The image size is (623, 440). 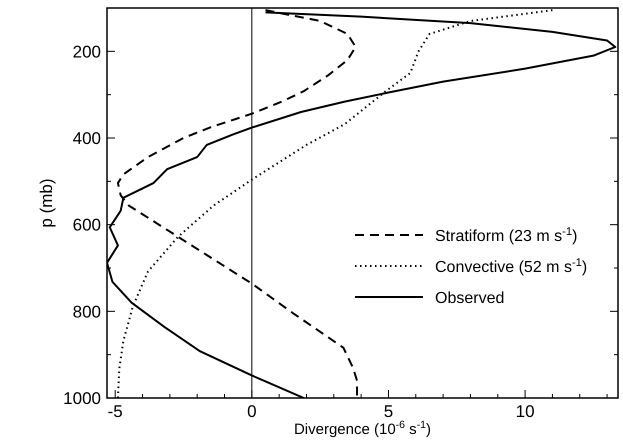 I want to click on legend-label: Stratiform (23 m s$^{-1}$), so click(x=506, y=235).